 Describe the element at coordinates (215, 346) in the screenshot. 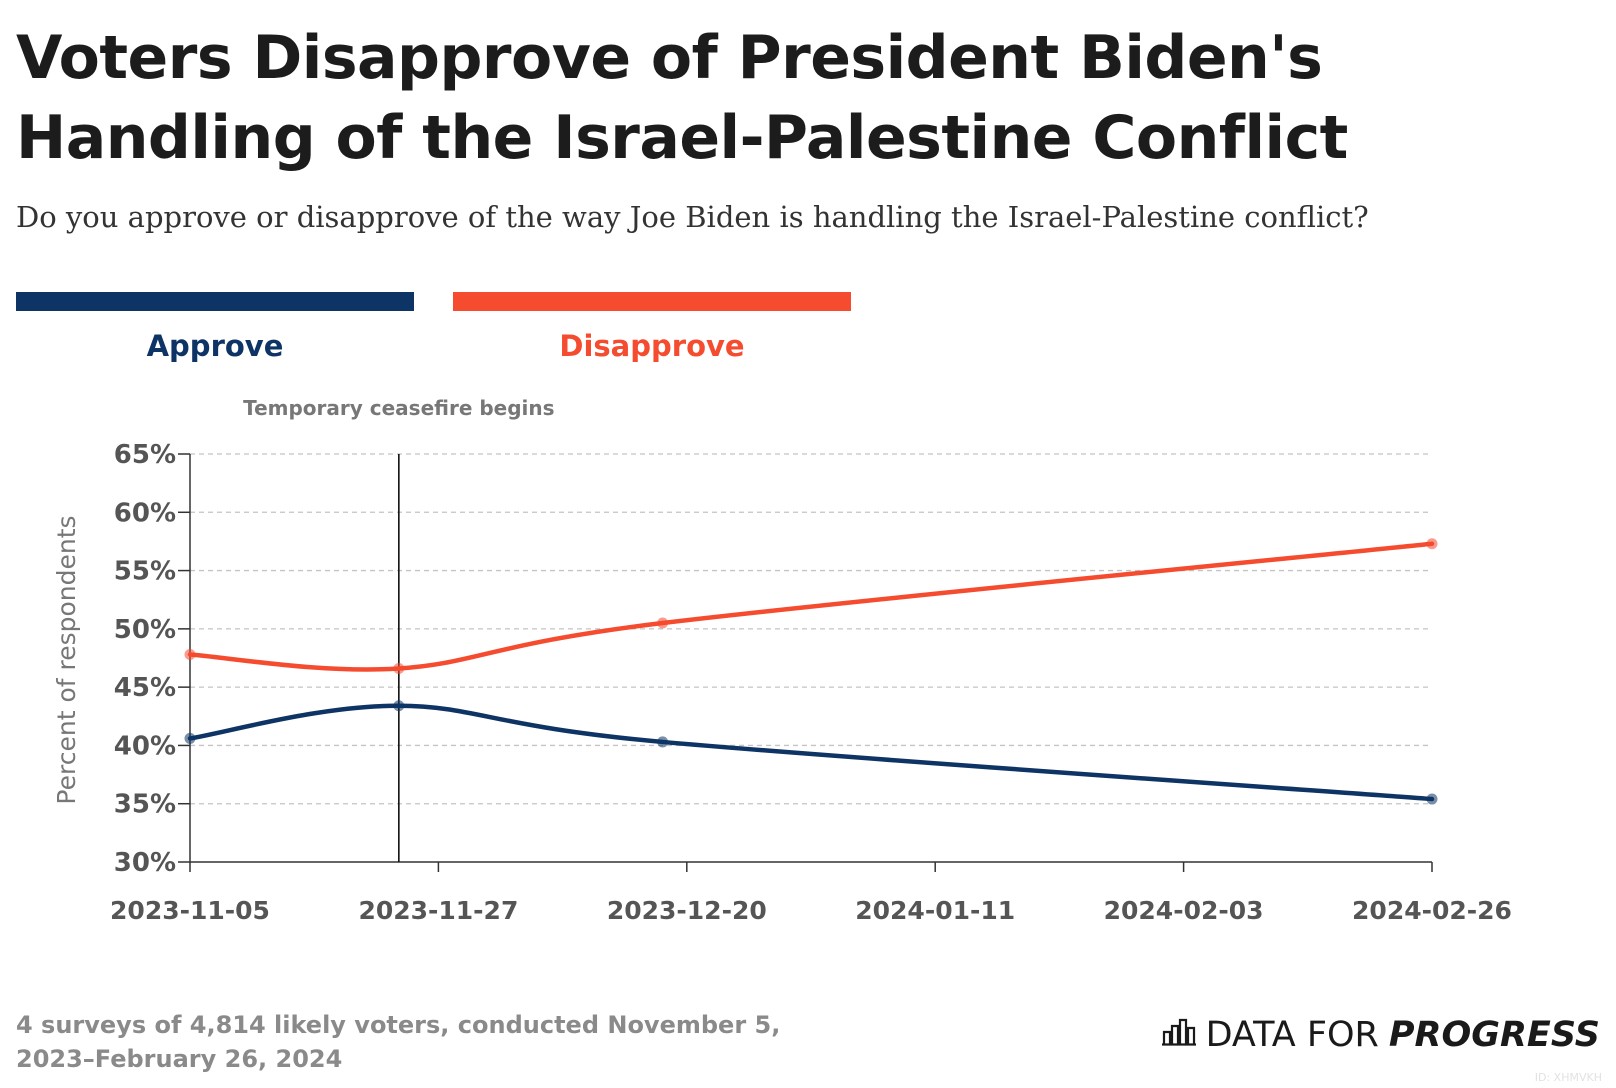

I see `legend-label-approve: Approve` at that location.